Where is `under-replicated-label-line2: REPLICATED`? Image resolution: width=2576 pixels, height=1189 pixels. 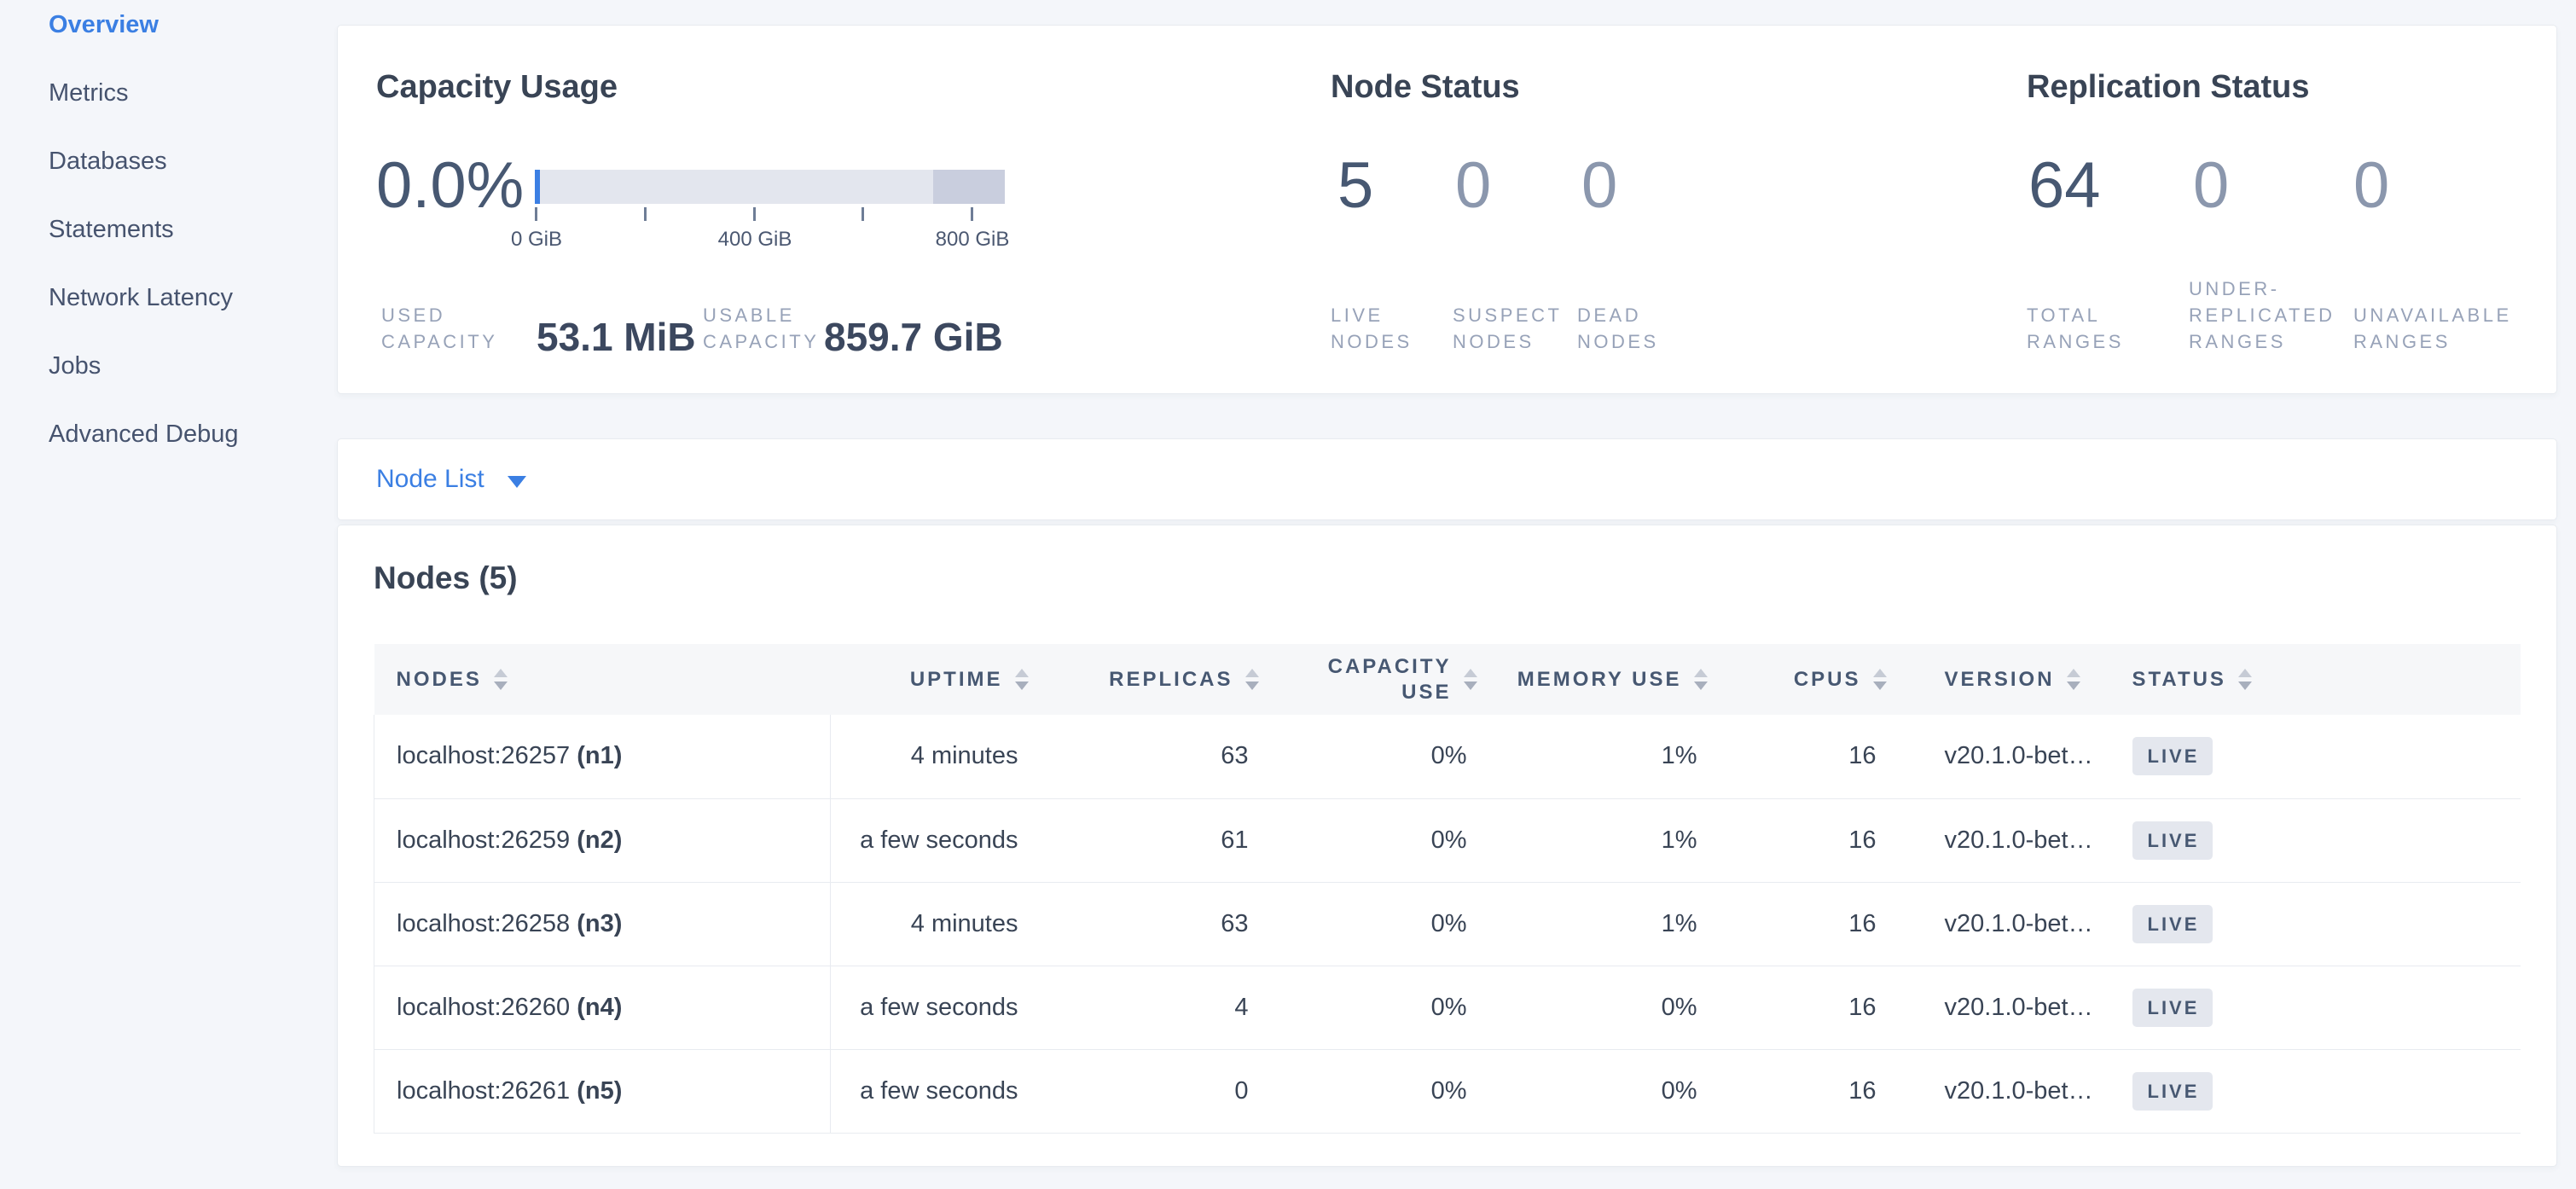 under-replicated-label-line2: REPLICATED is located at coordinates (2262, 315).